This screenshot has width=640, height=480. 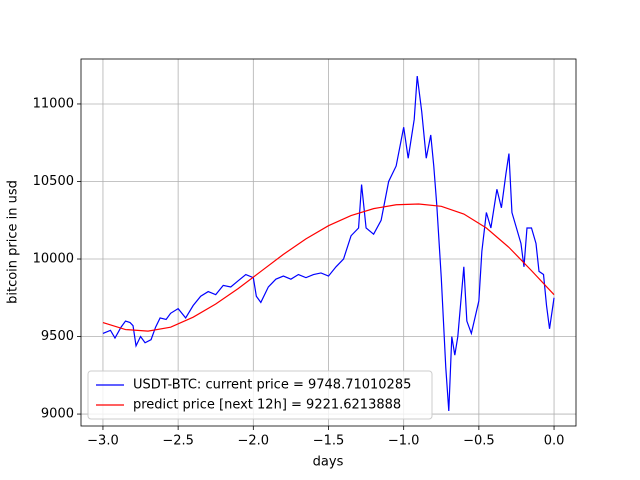 I want to click on x-tick-label: −1.5, so click(x=329, y=441).